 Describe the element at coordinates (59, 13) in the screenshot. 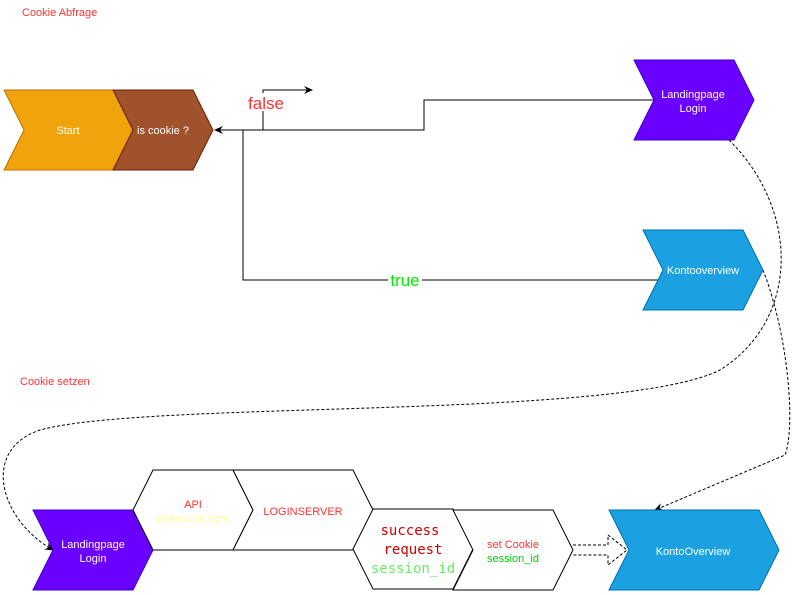

I see `section-label-cookie-check: Cookie Abfrage` at that location.